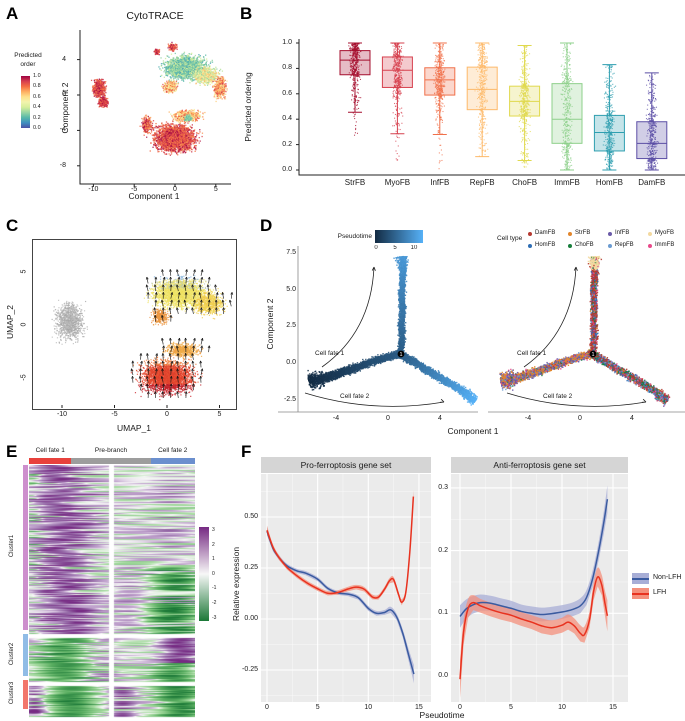 The image size is (685, 721). I want to click on fate2-label-left: Cell fate 2, so click(355, 396).